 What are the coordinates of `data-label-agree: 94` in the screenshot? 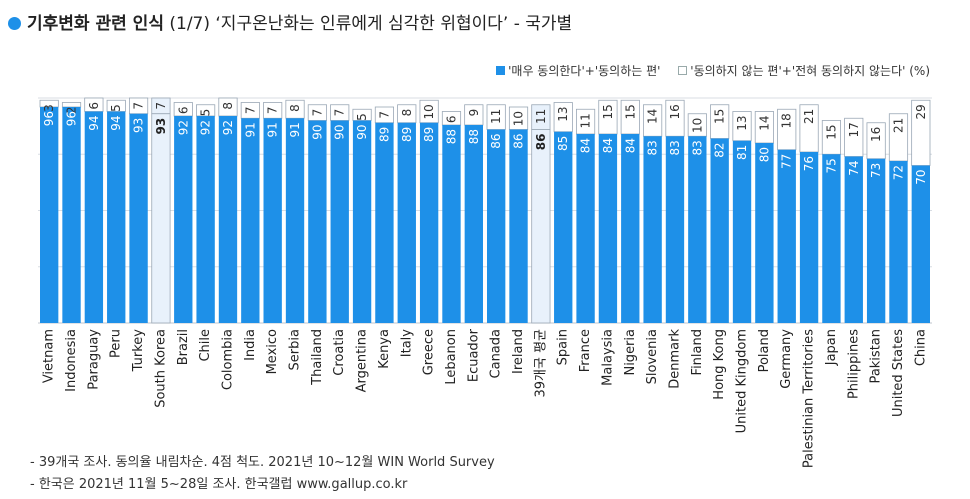 It's located at (94, 123).